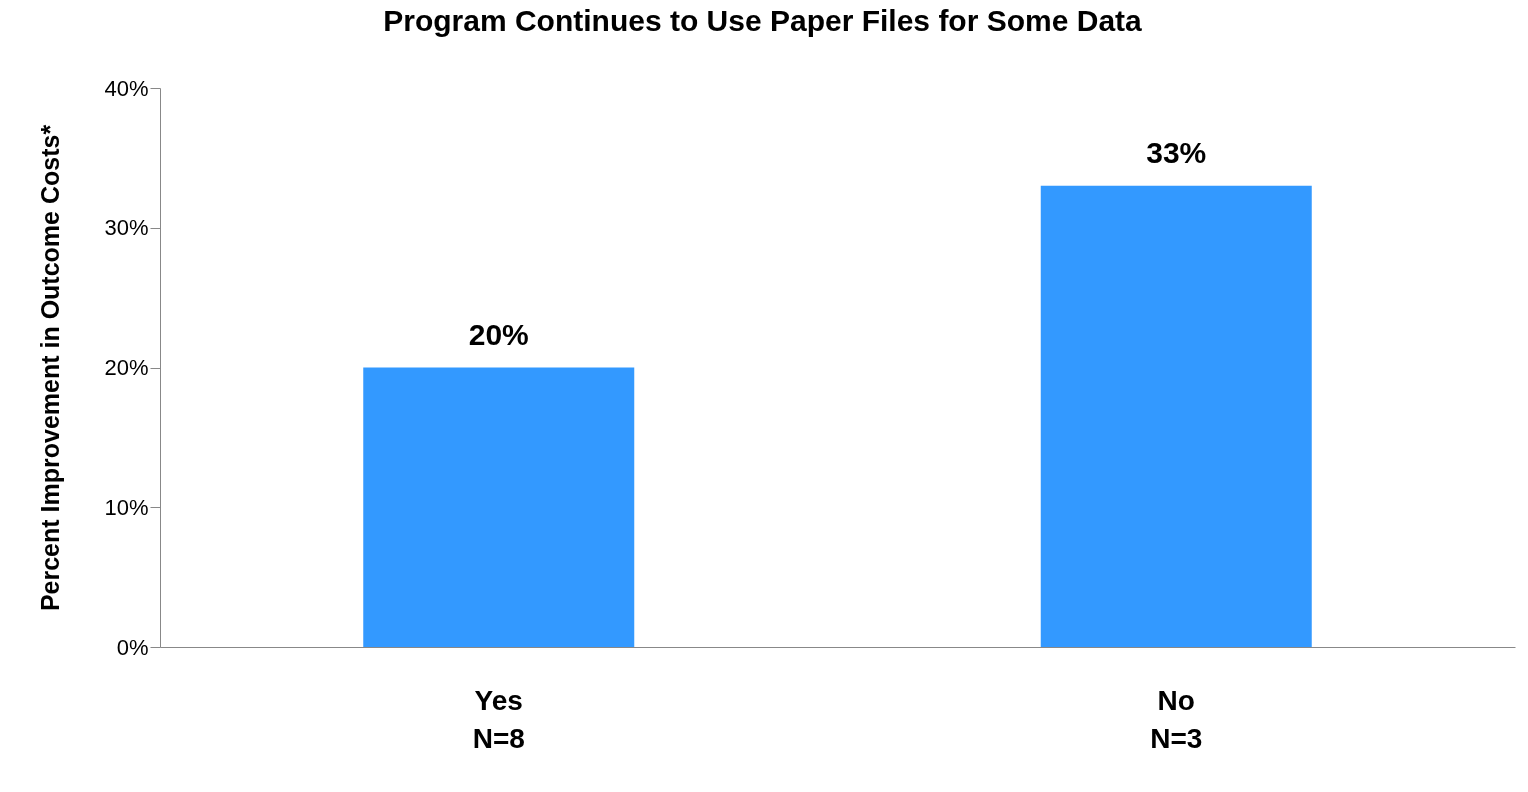 This screenshot has width=1528, height=792. Describe the element at coordinates (126, 228) in the screenshot. I see `y-tick-label: 30%` at that location.